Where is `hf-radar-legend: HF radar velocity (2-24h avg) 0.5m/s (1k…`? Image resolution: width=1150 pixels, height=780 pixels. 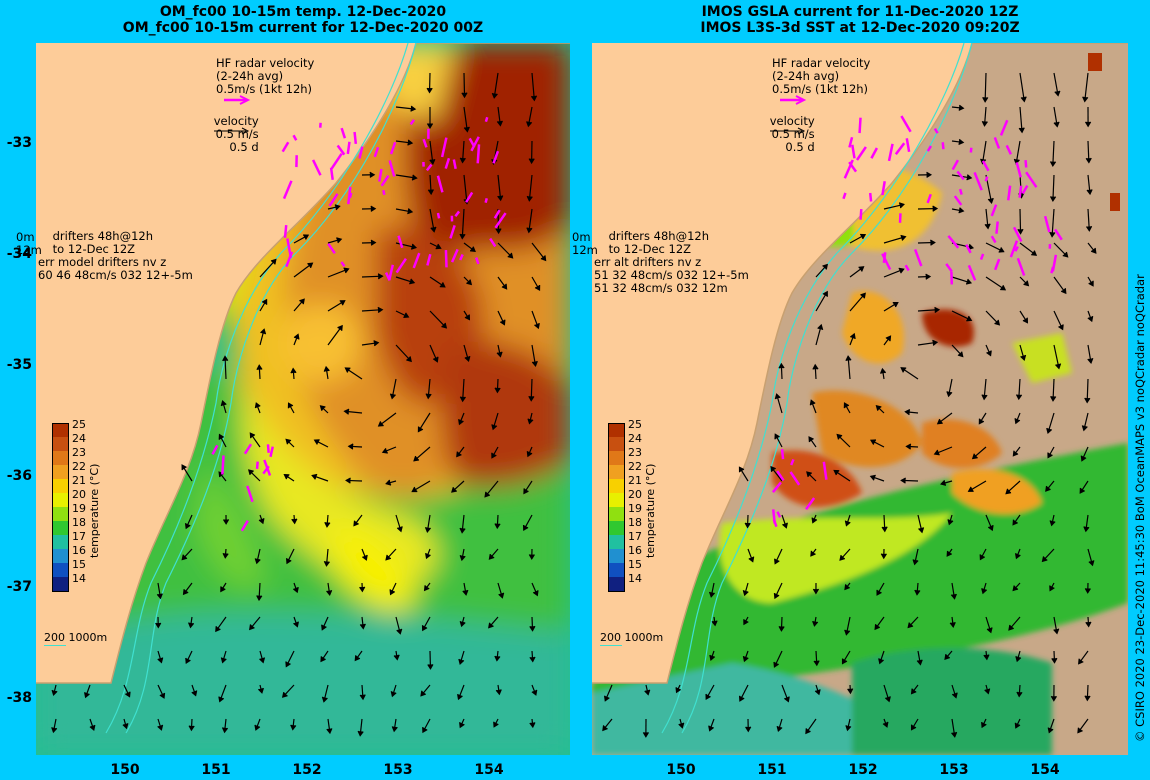 hf-radar-legend: HF radar velocity (2-24h avg) 0.5m/s (1k… is located at coordinates (821, 76).